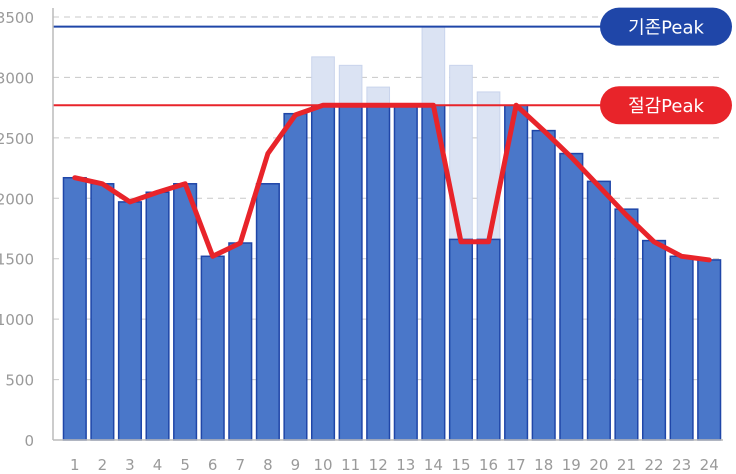 This screenshot has width=736, height=474. Describe the element at coordinates (268, 465) in the screenshot. I see `x-tick-label: 8` at that location.